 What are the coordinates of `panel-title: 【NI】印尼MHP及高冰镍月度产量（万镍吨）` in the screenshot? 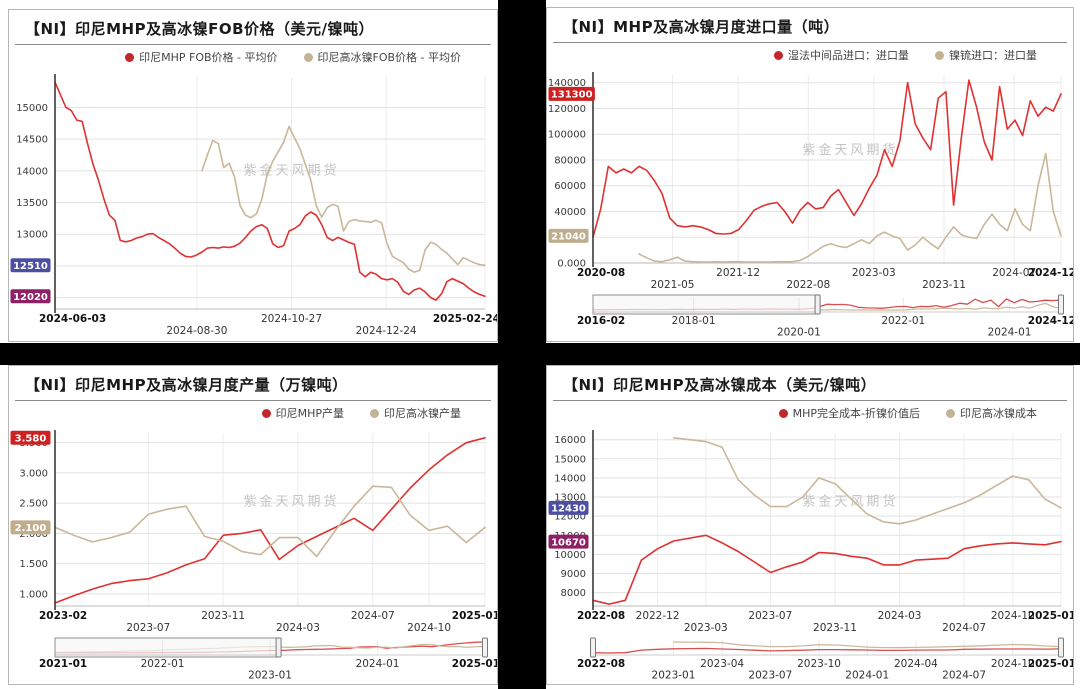 It's located at (186, 385).